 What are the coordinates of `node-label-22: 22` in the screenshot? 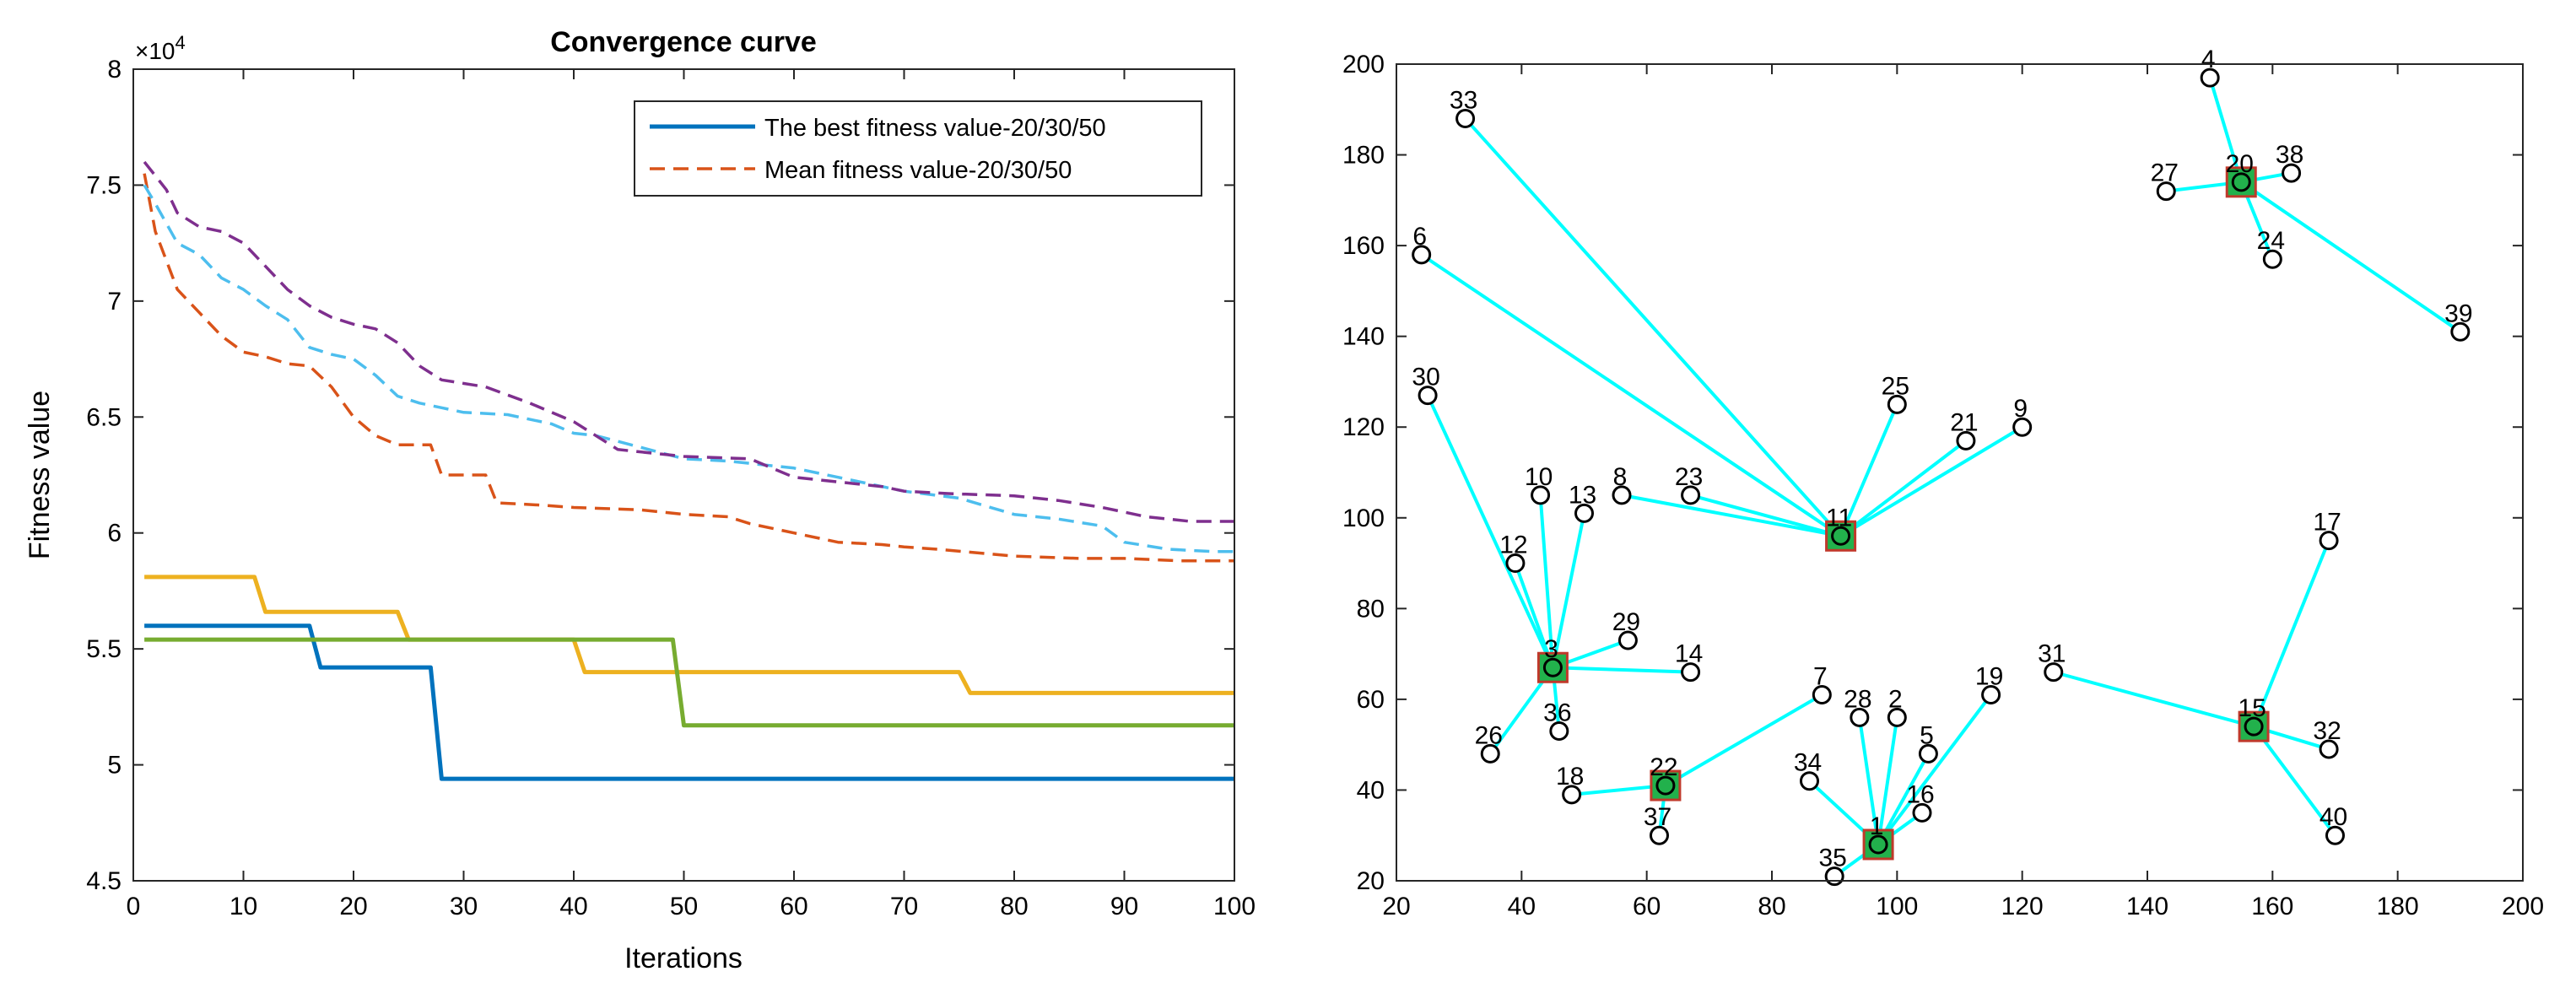 It's located at (1663, 767).